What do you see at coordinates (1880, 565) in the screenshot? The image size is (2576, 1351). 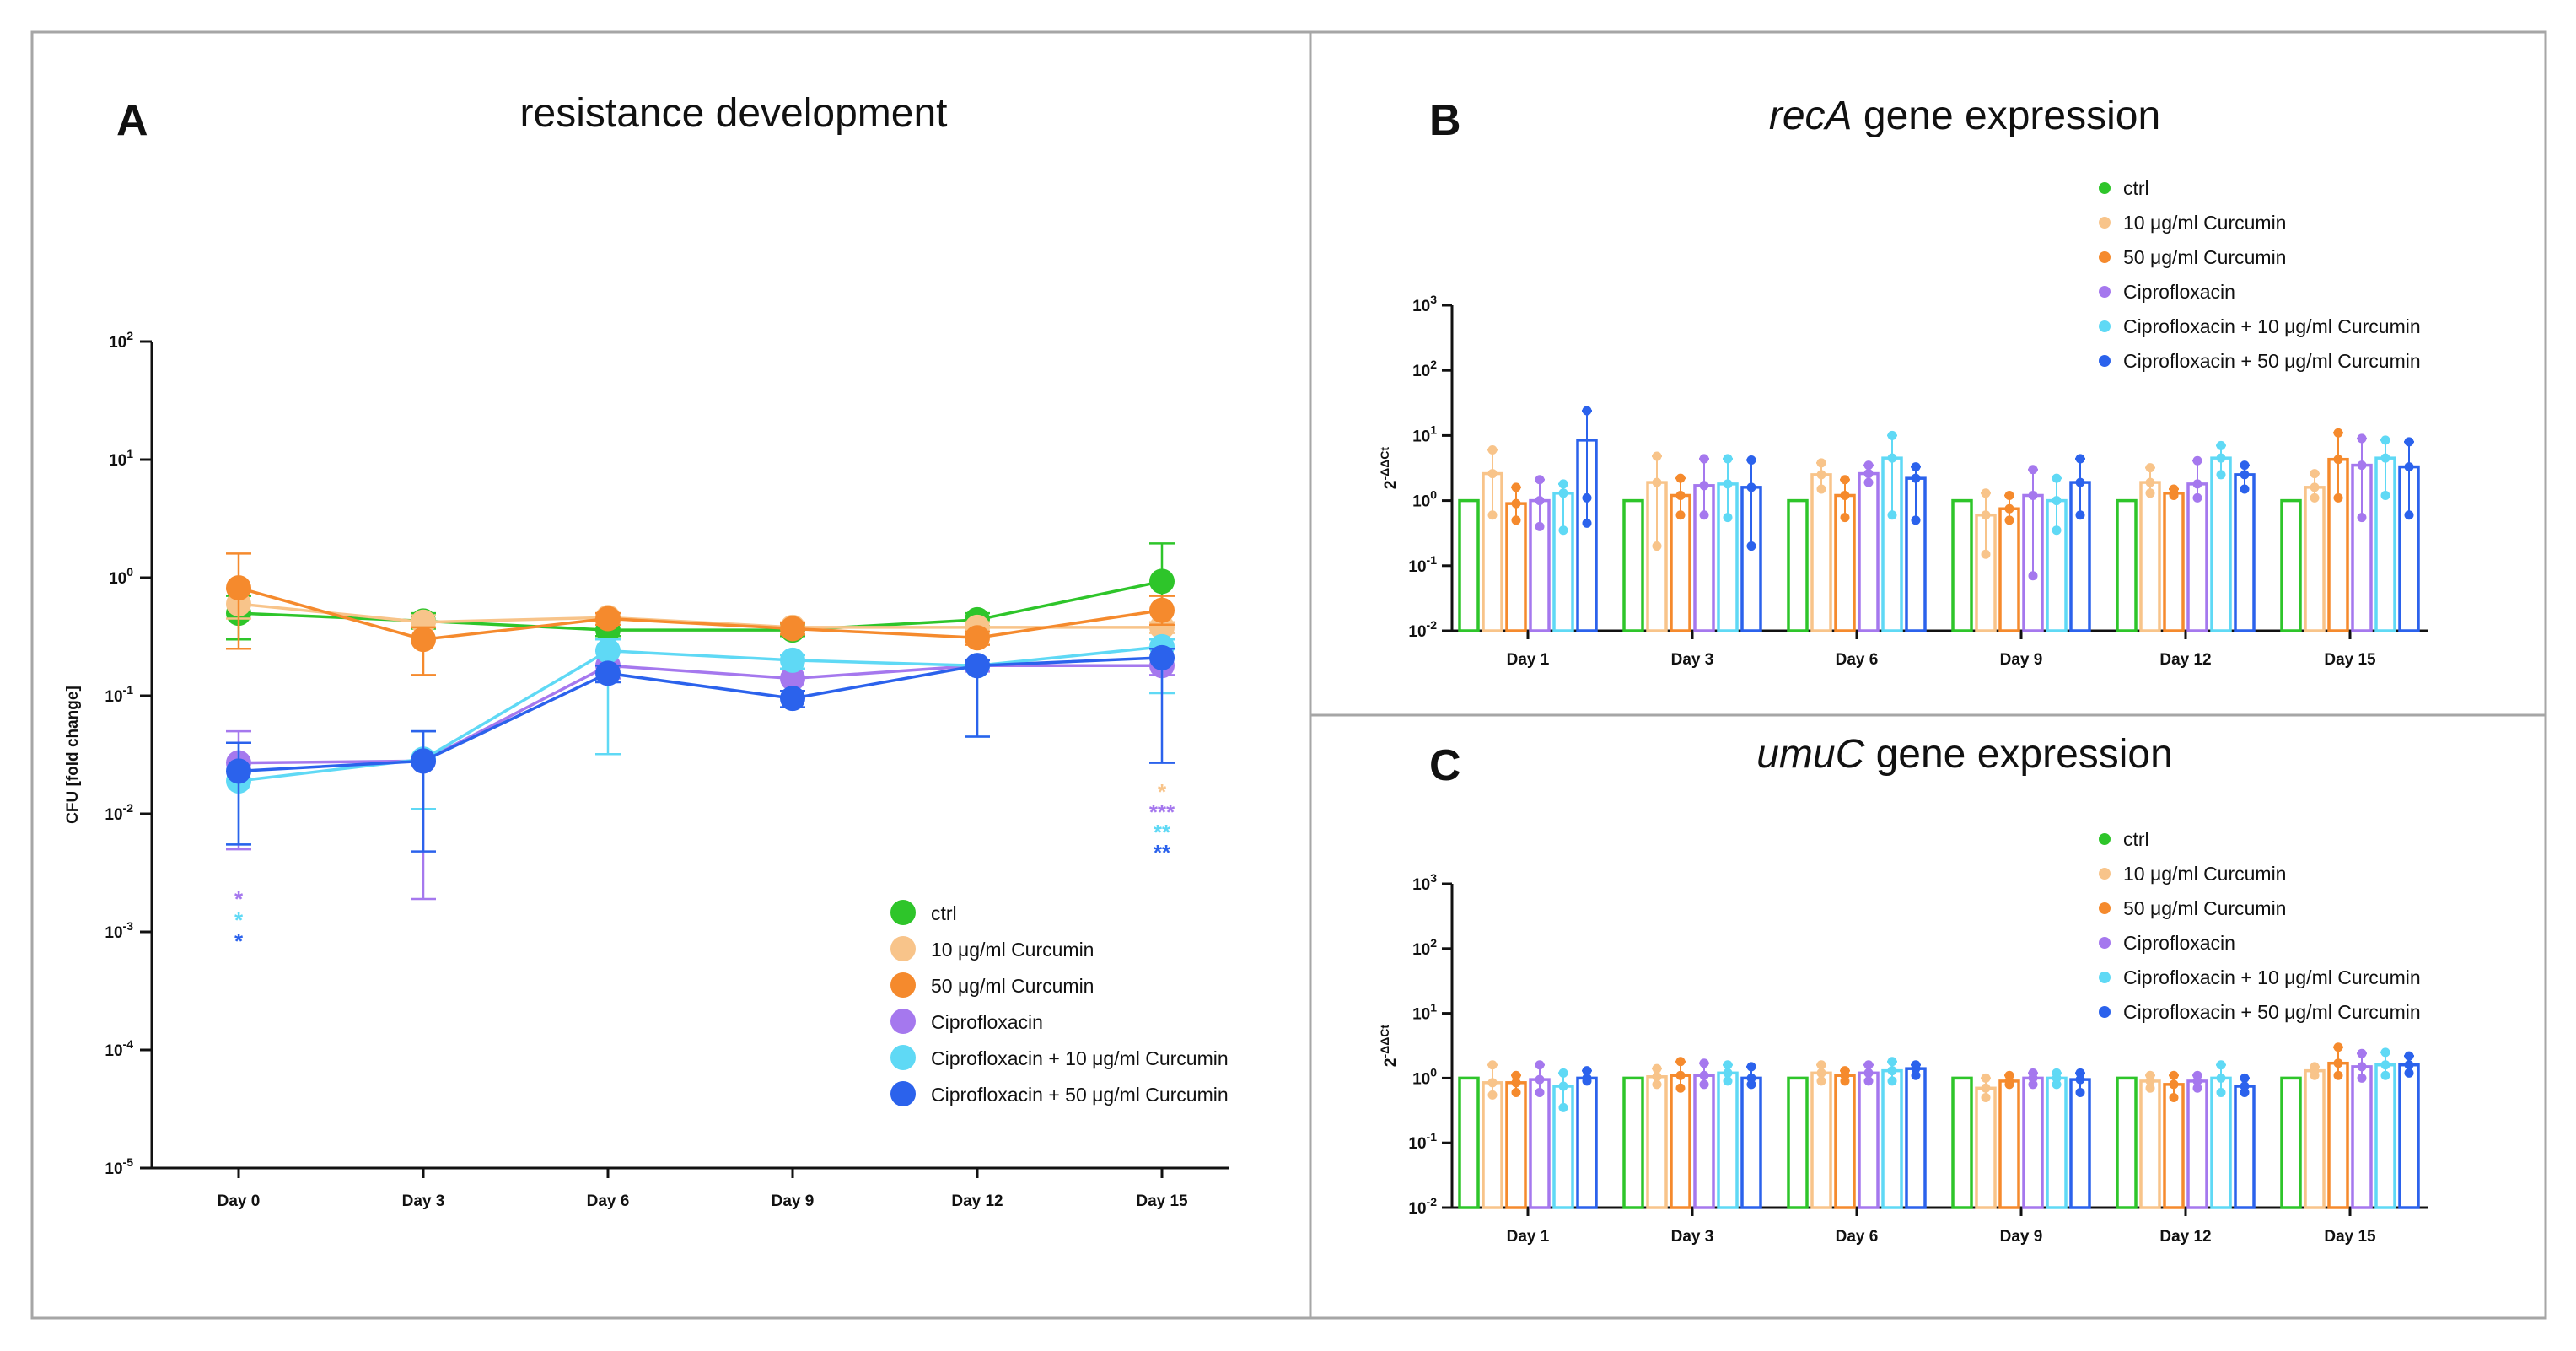 I see `series-ctrl` at bounding box center [1880, 565].